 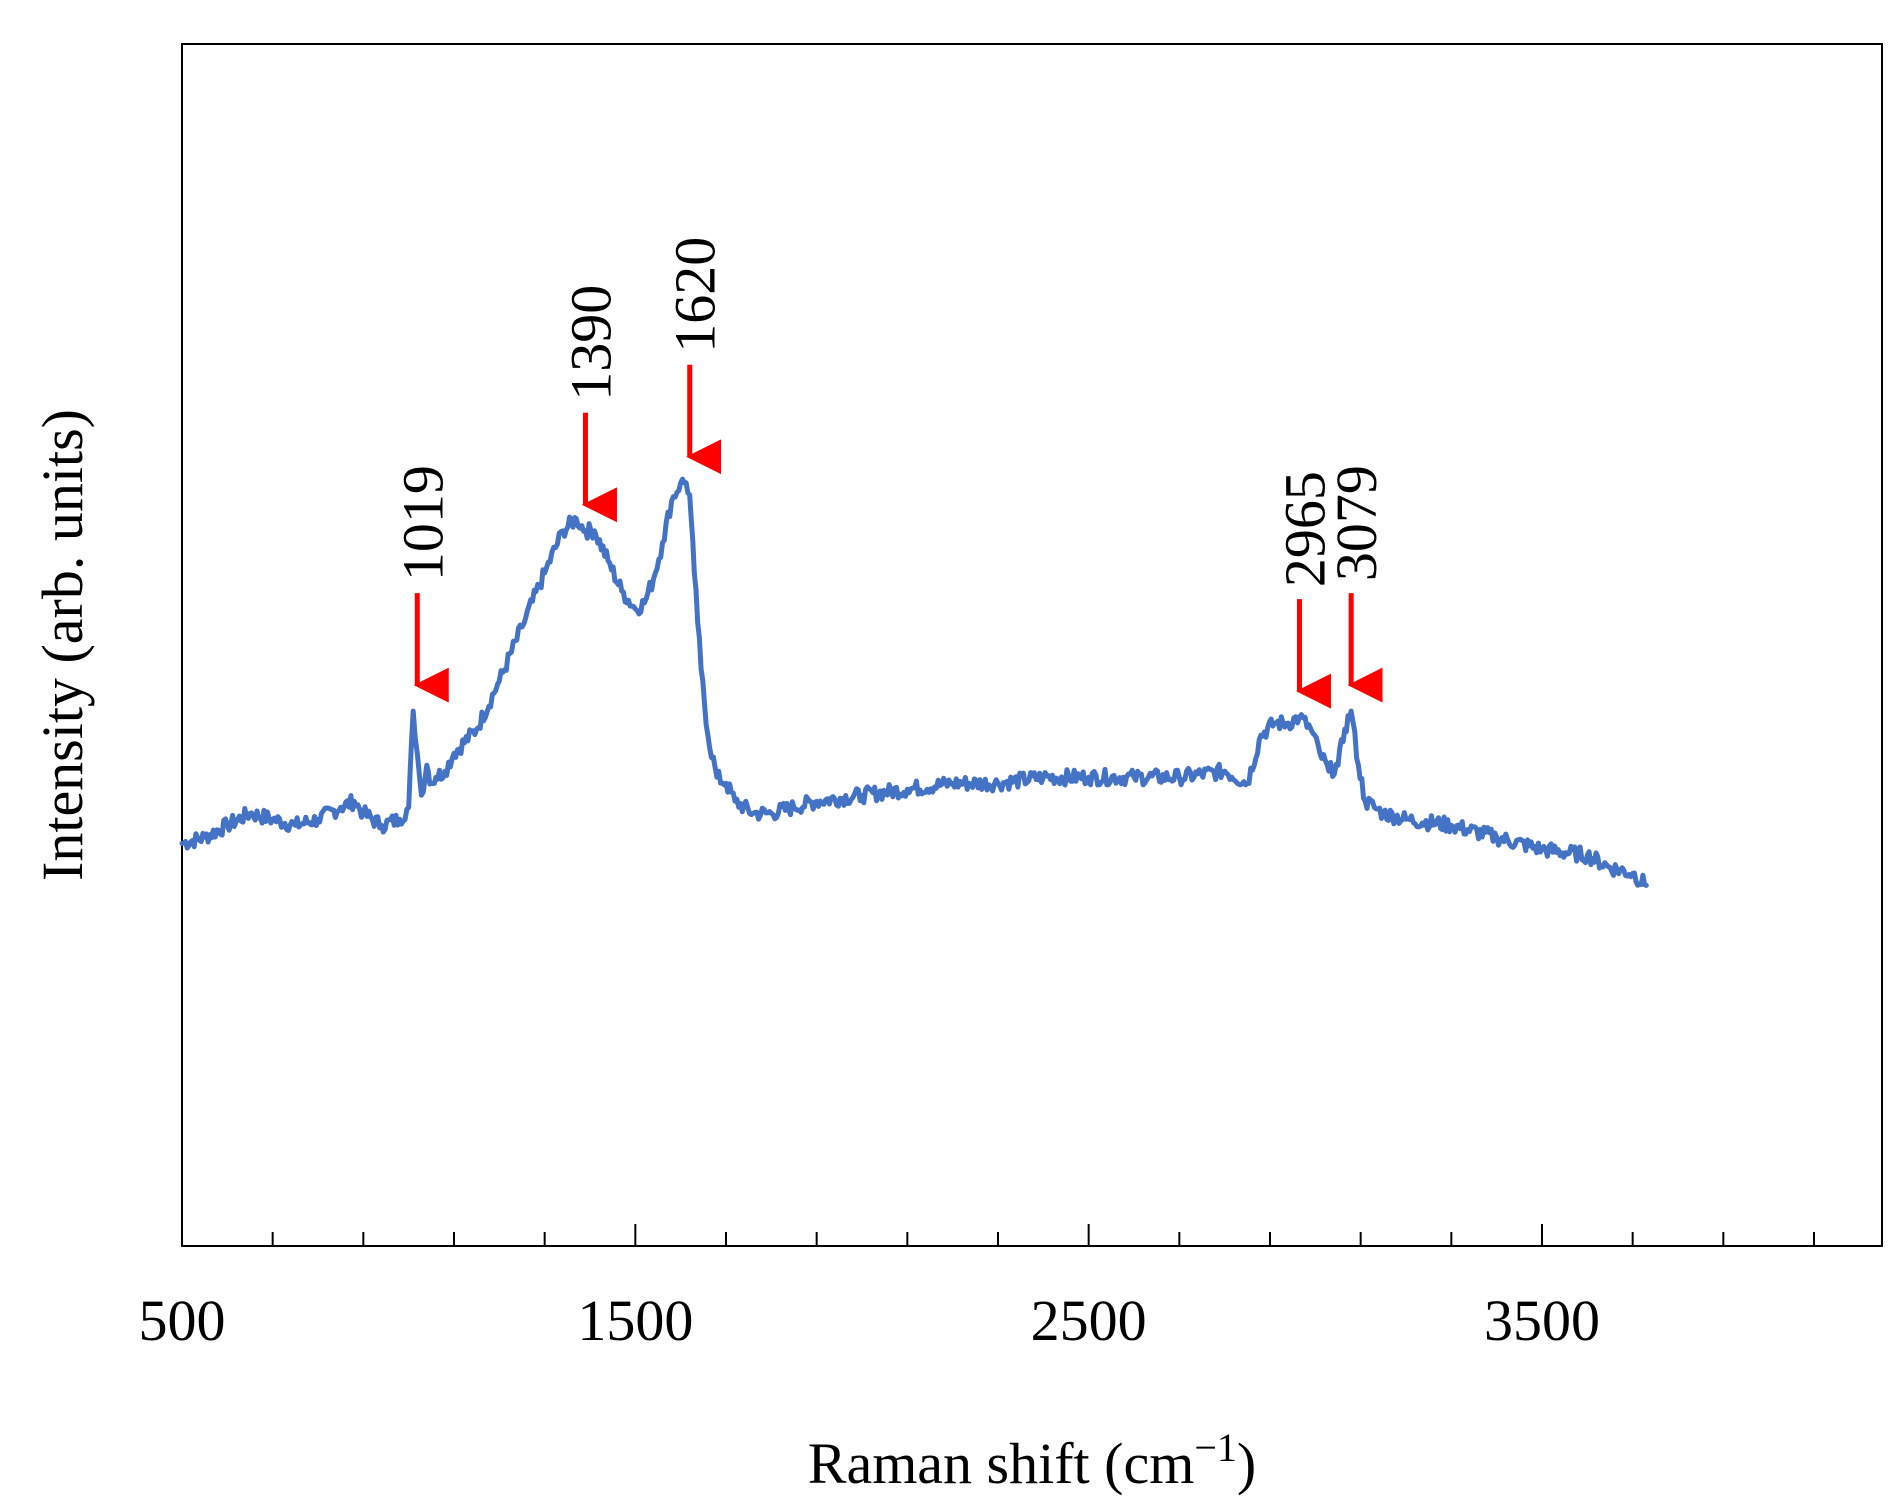 What do you see at coordinates (1215, 1447) in the screenshot?
I see `x-axis-title-superscript: −1` at bounding box center [1215, 1447].